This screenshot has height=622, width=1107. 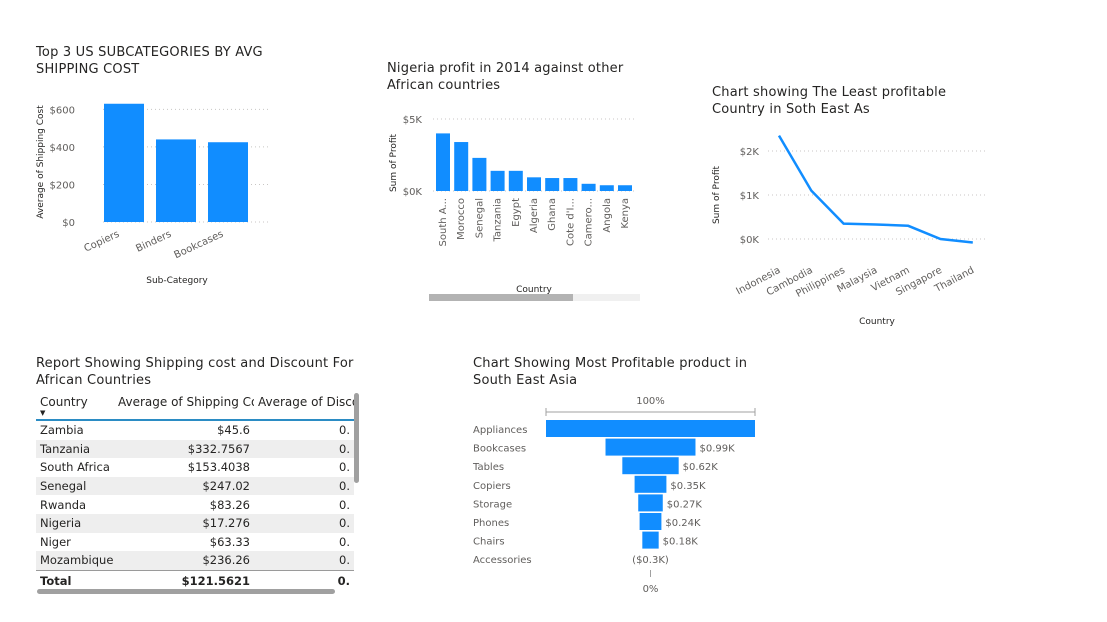 What do you see at coordinates (683, 523) in the screenshot?
I see `funnel-value-label: $0.24K` at bounding box center [683, 523].